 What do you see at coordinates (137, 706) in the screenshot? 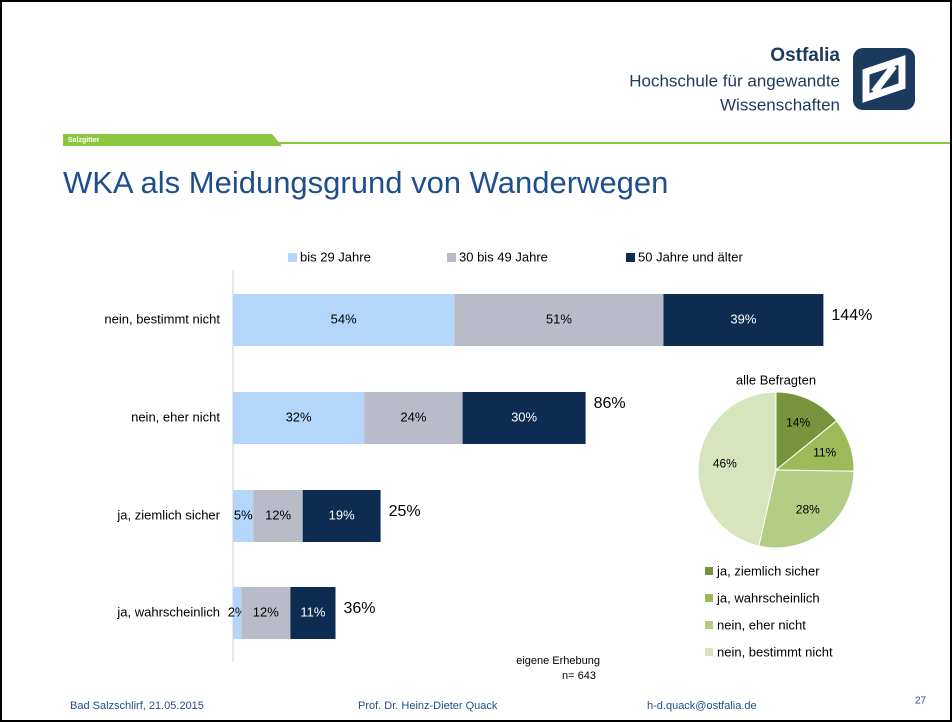
I see `footer-left: Bad Salzschlirf, 21.05.2015` at bounding box center [137, 706].